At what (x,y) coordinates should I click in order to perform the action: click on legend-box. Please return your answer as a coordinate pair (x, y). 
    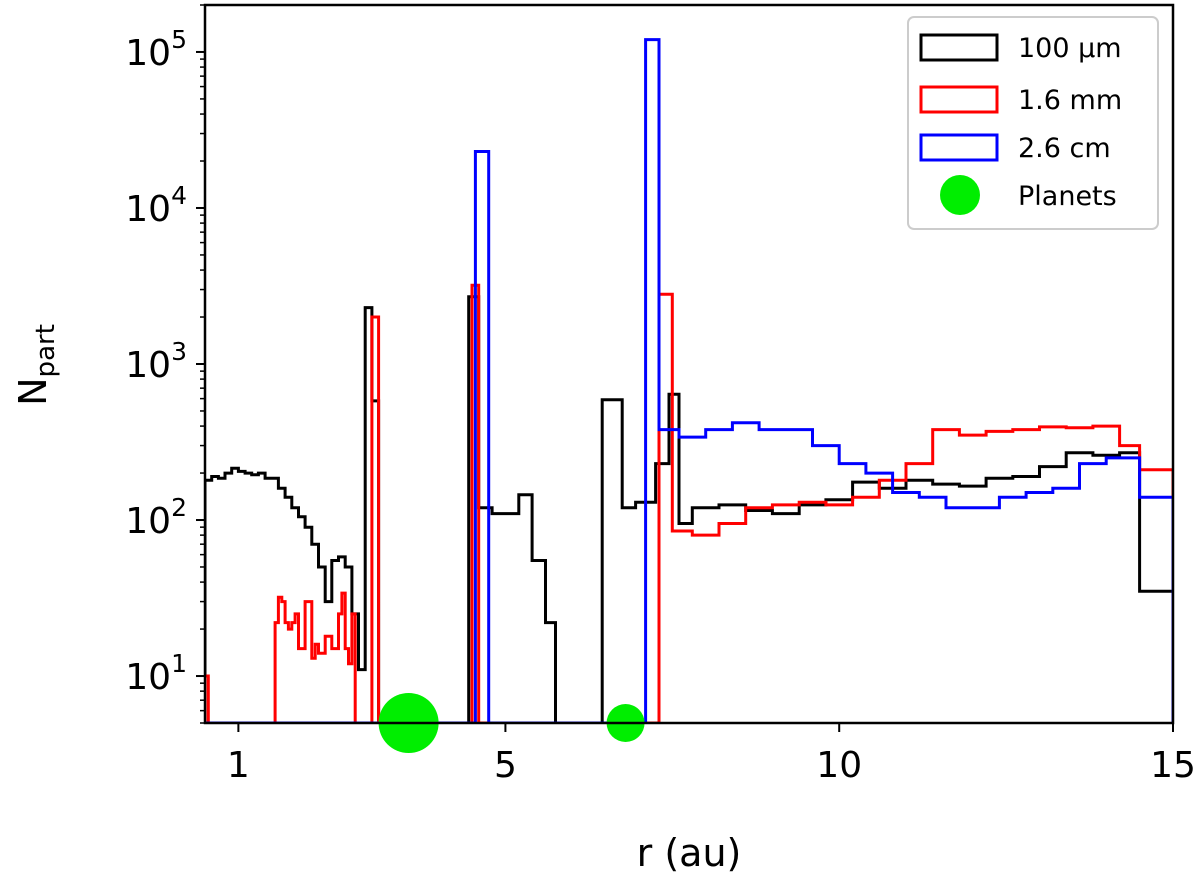
    Looking at the image, I should click on (1033, 123).